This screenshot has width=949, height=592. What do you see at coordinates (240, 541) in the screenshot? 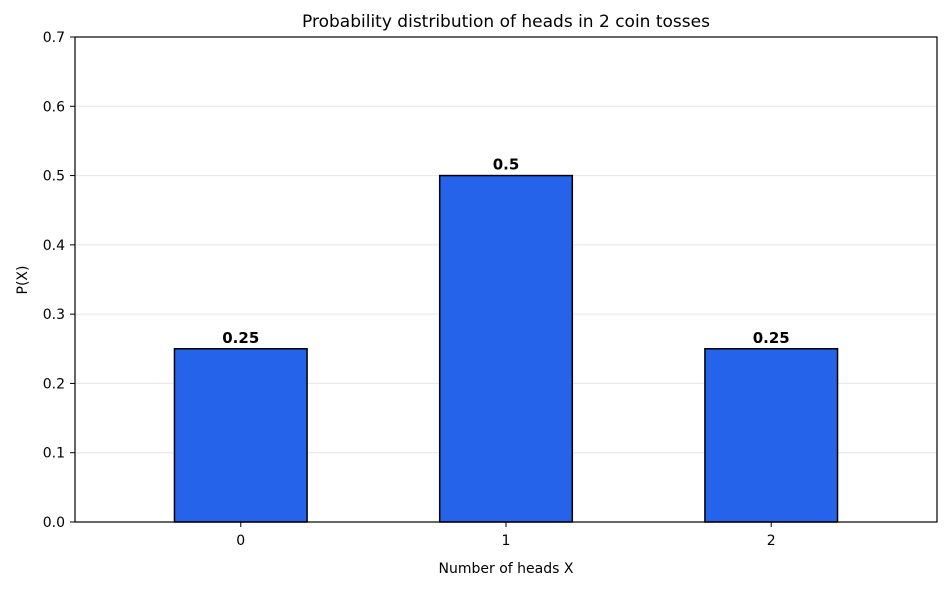
I see `x-tick-label: 0` at bounding box center [240, 541].